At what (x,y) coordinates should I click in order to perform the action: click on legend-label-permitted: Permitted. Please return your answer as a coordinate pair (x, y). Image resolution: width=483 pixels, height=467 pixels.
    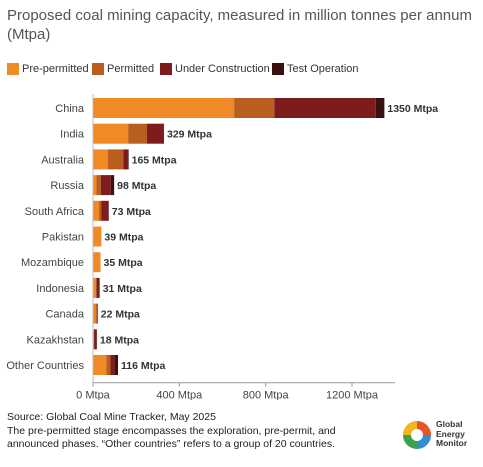
    Looking at the image, I should click on (131, 69).